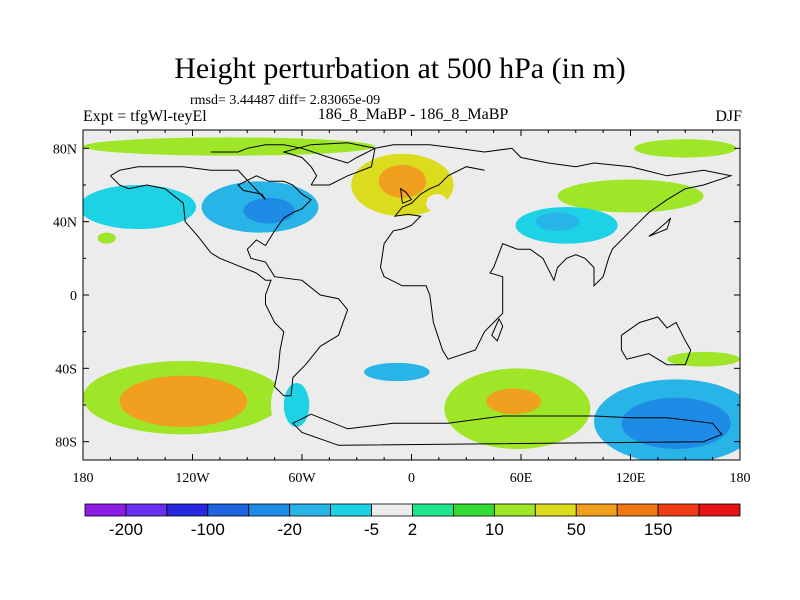 Image resolution: width=800 pixels, height=600 pixels. I want to click on x-tick-label: 60W, so click(302, 478).